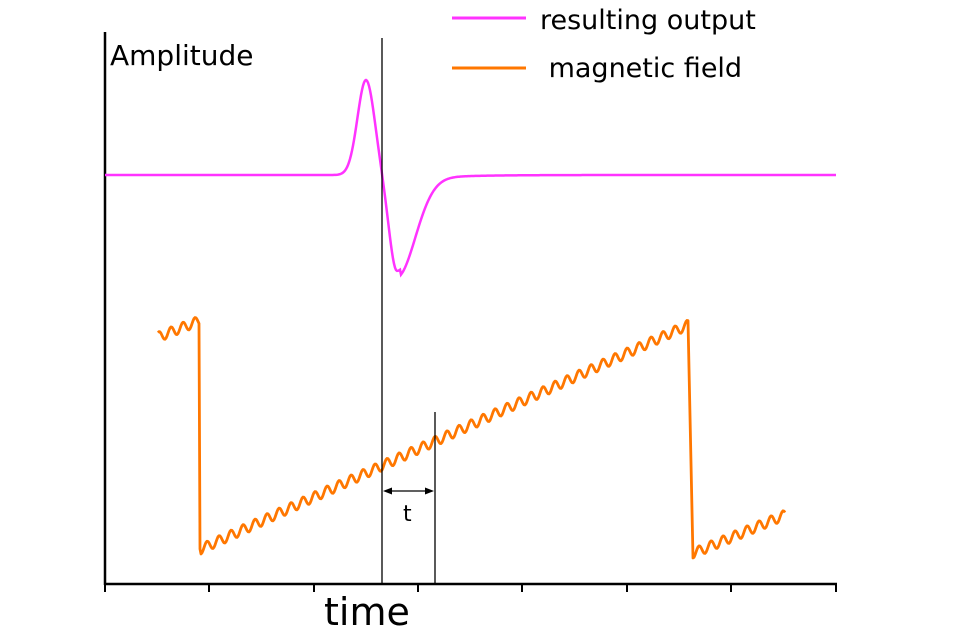  Describe the element at coordinates (470, 588) in the screenshot. I see `x-axis-ticks` at that location.